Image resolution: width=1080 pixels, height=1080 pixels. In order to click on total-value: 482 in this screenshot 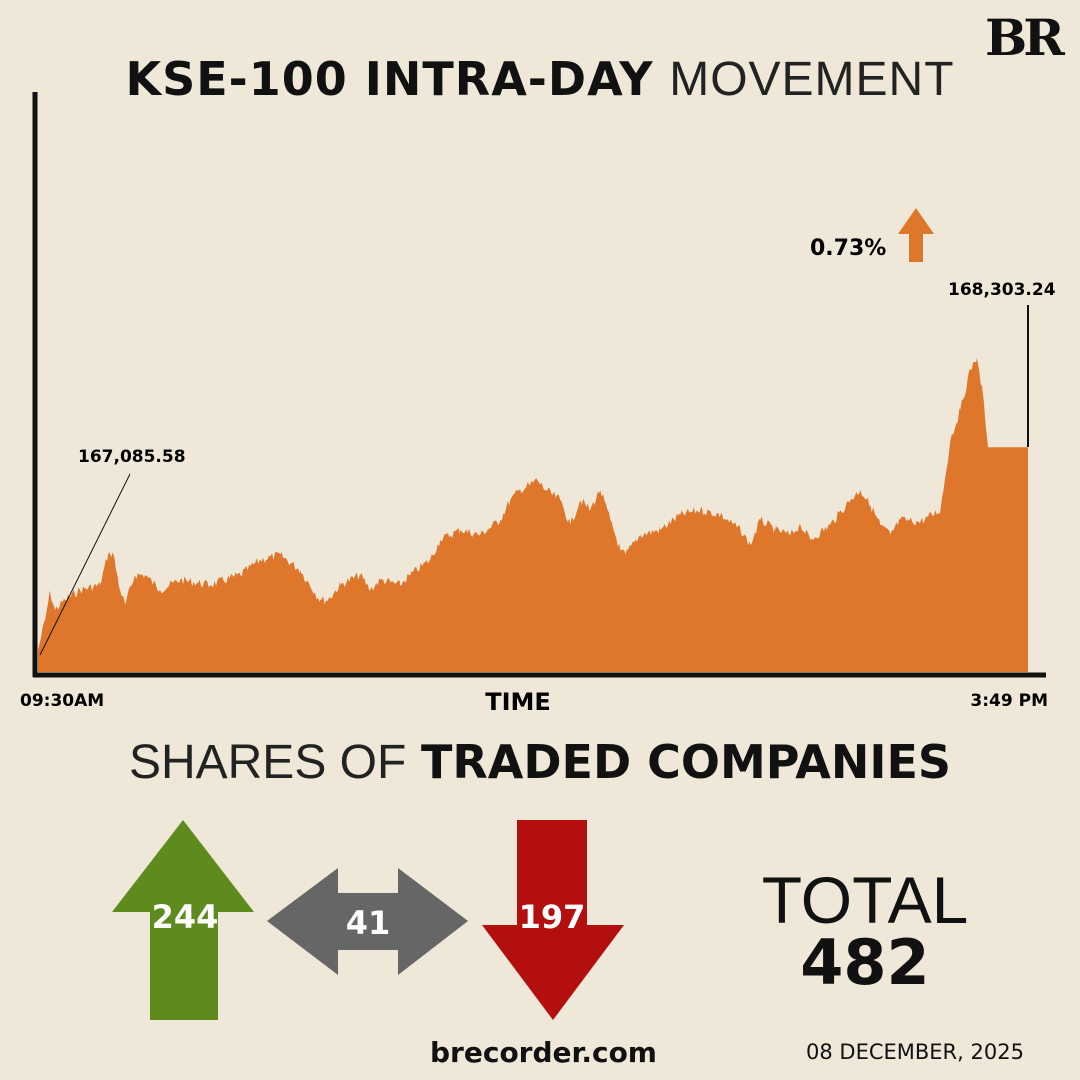, I will do `click(865, 962)`.